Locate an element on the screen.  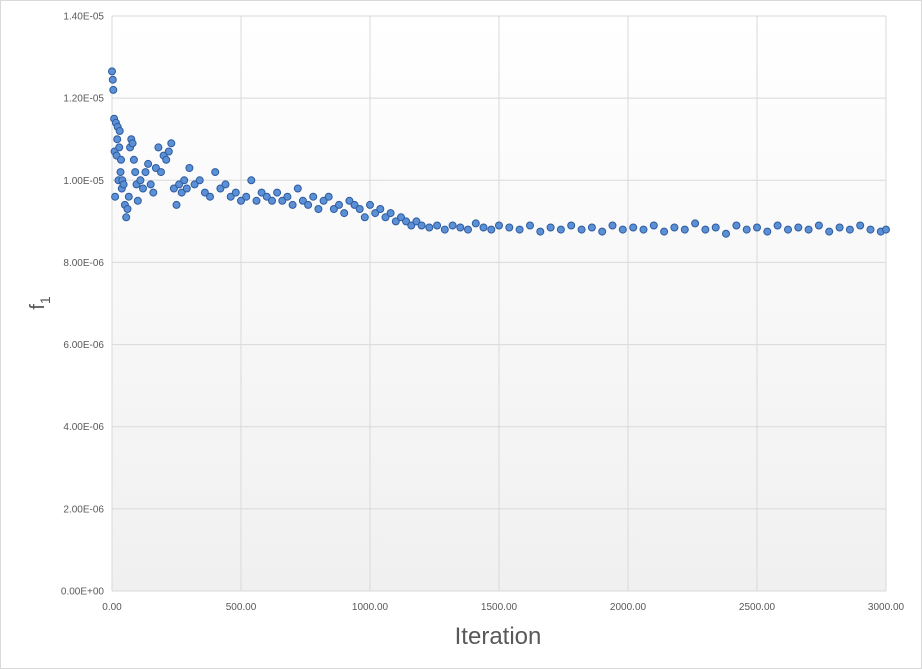
y-tick-label: 8.00E-06 is located at coordinates (83, 263).